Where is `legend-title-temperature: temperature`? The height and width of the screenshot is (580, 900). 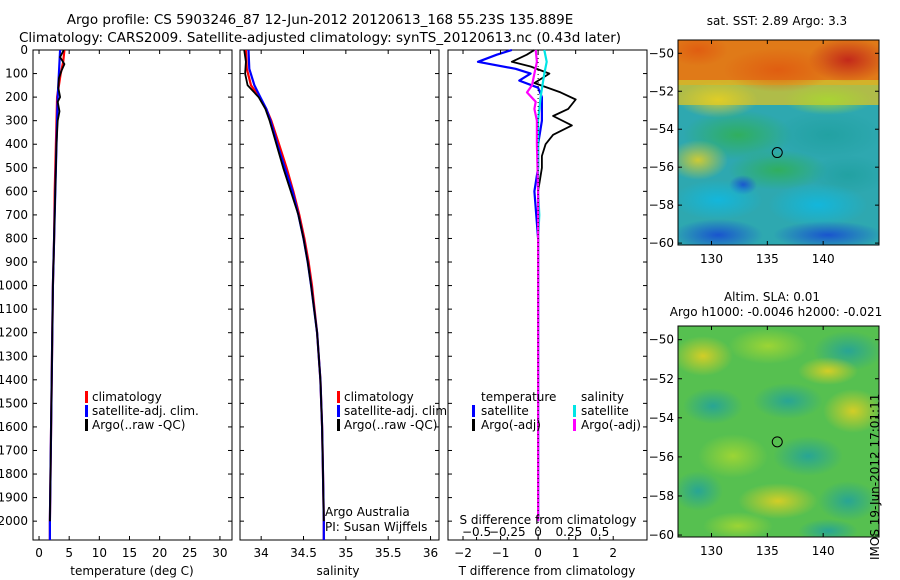 legend-title-temperature: temperature is located at coordinates (518, 397).